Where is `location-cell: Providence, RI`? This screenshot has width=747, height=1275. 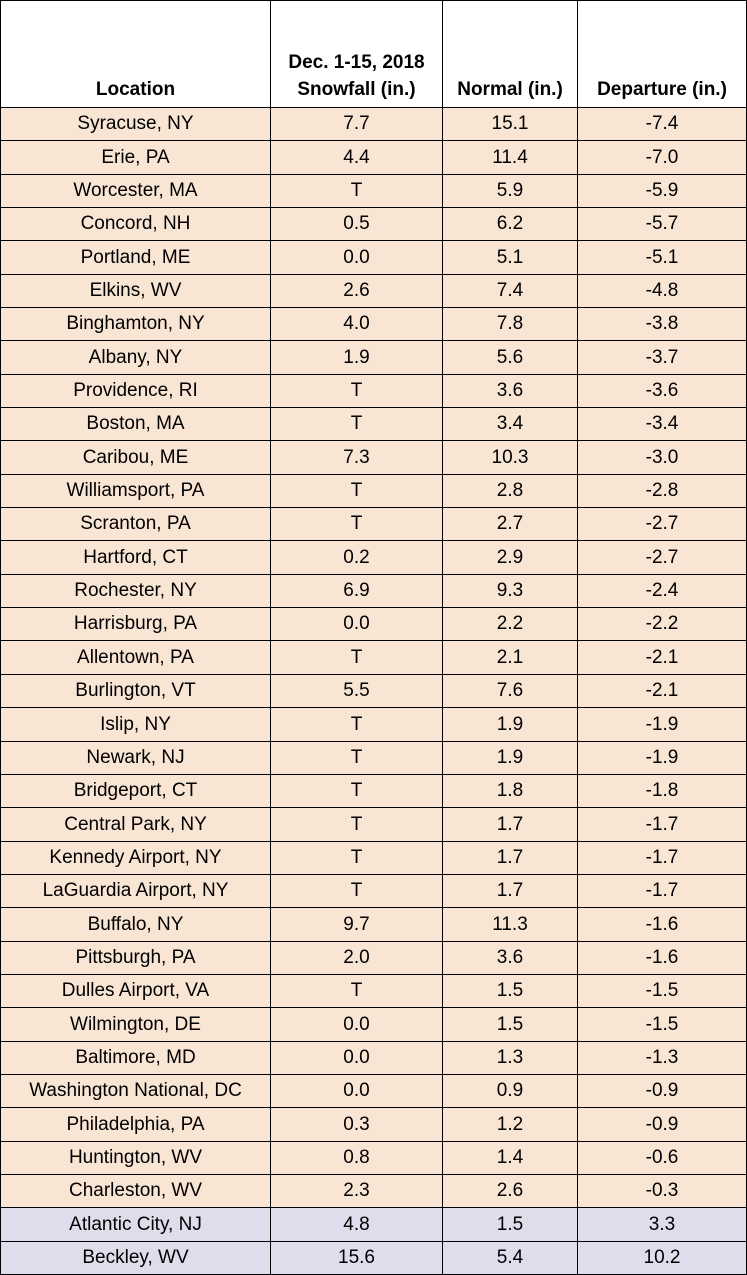 location-cell: Providence, RI is located at coordinates (135, 391).